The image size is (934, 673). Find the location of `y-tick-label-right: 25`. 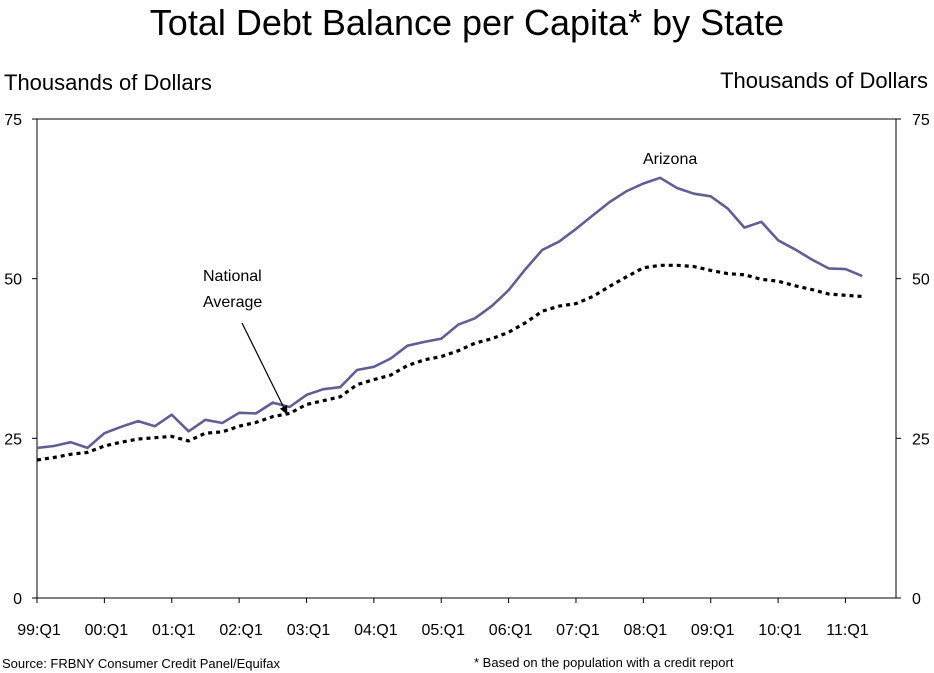

y-tick-label-right: 25 is located at coordinates (921, 439).